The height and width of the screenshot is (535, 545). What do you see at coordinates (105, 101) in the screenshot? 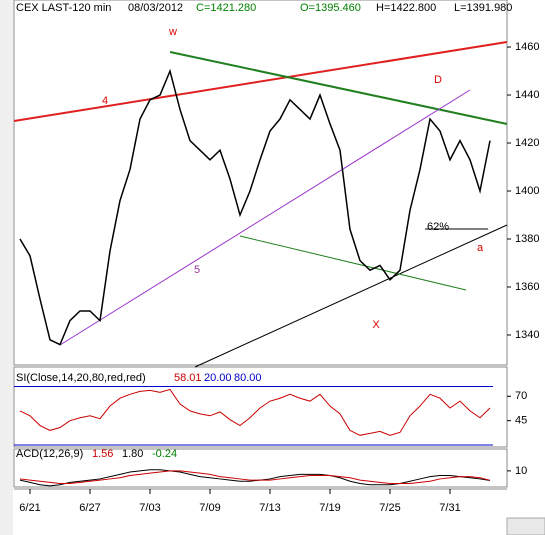
I see `annotation: 4` at bounding box center [105, 101].